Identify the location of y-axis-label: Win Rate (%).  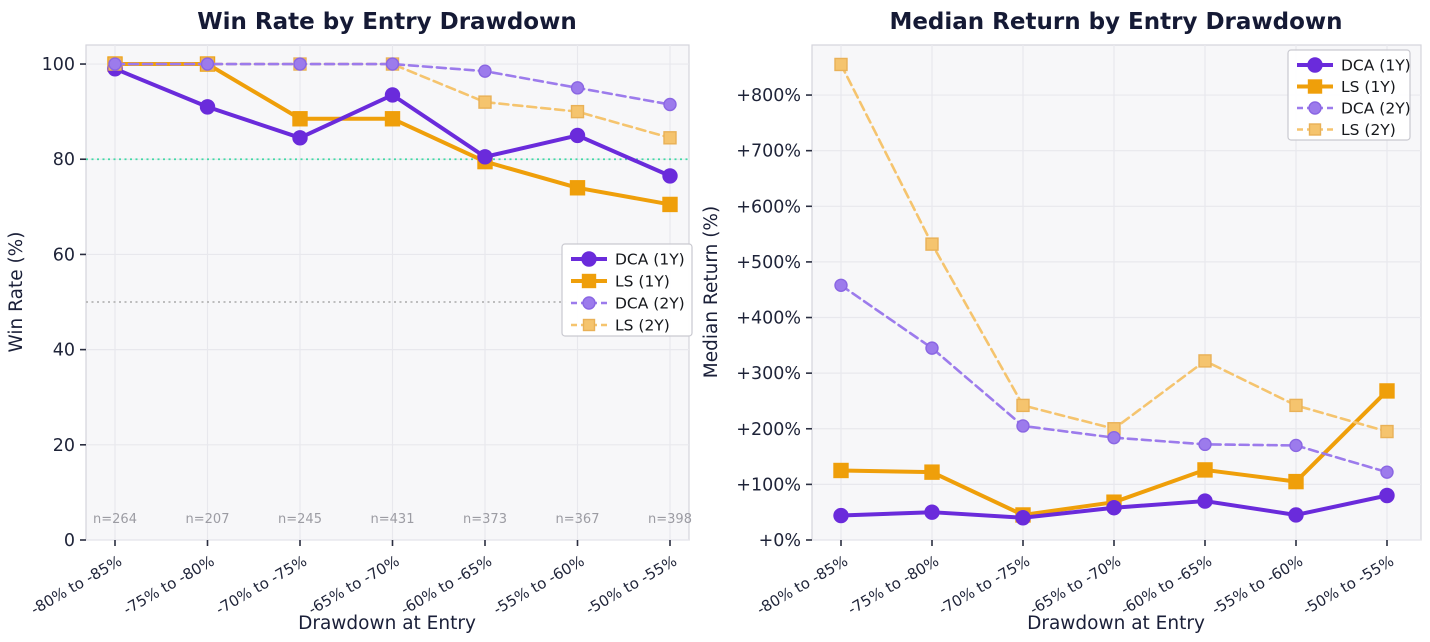
(16, 292).